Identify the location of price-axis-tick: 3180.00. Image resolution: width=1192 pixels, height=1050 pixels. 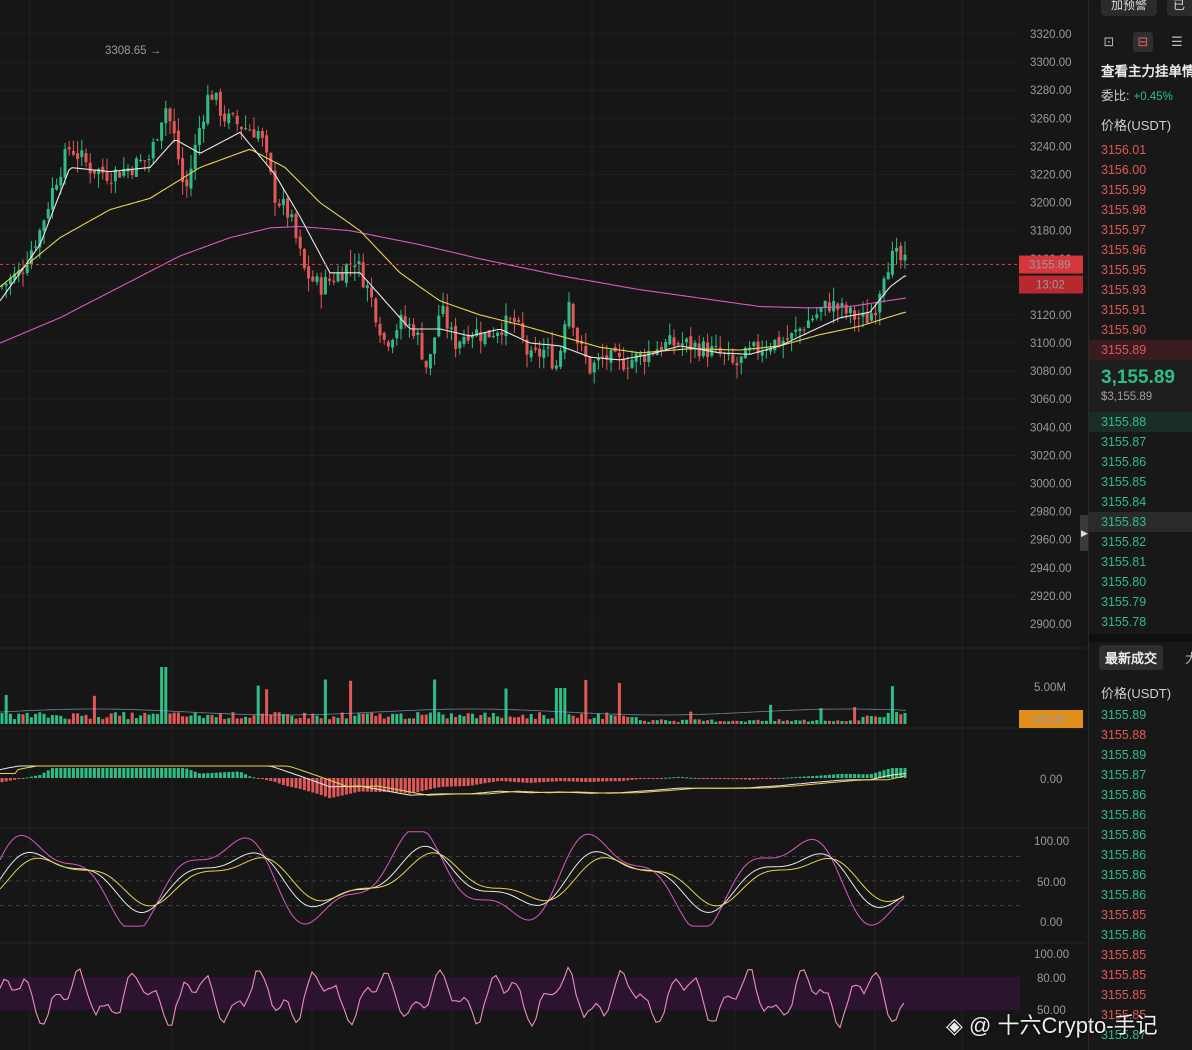
(1051, 232).